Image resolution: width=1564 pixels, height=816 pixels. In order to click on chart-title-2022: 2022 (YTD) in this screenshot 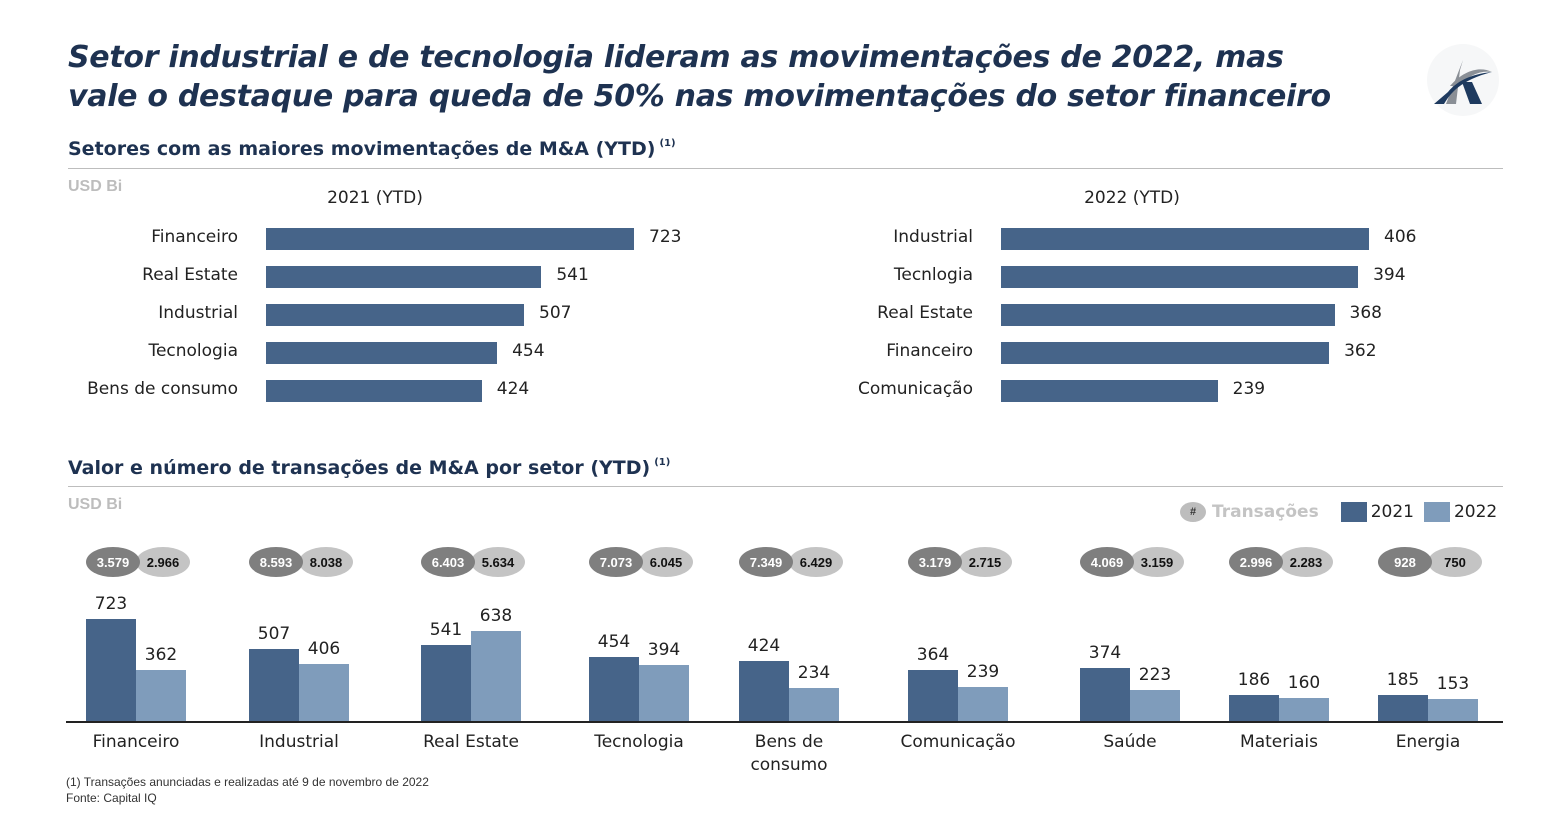, I will do `click(1132, 198)`.